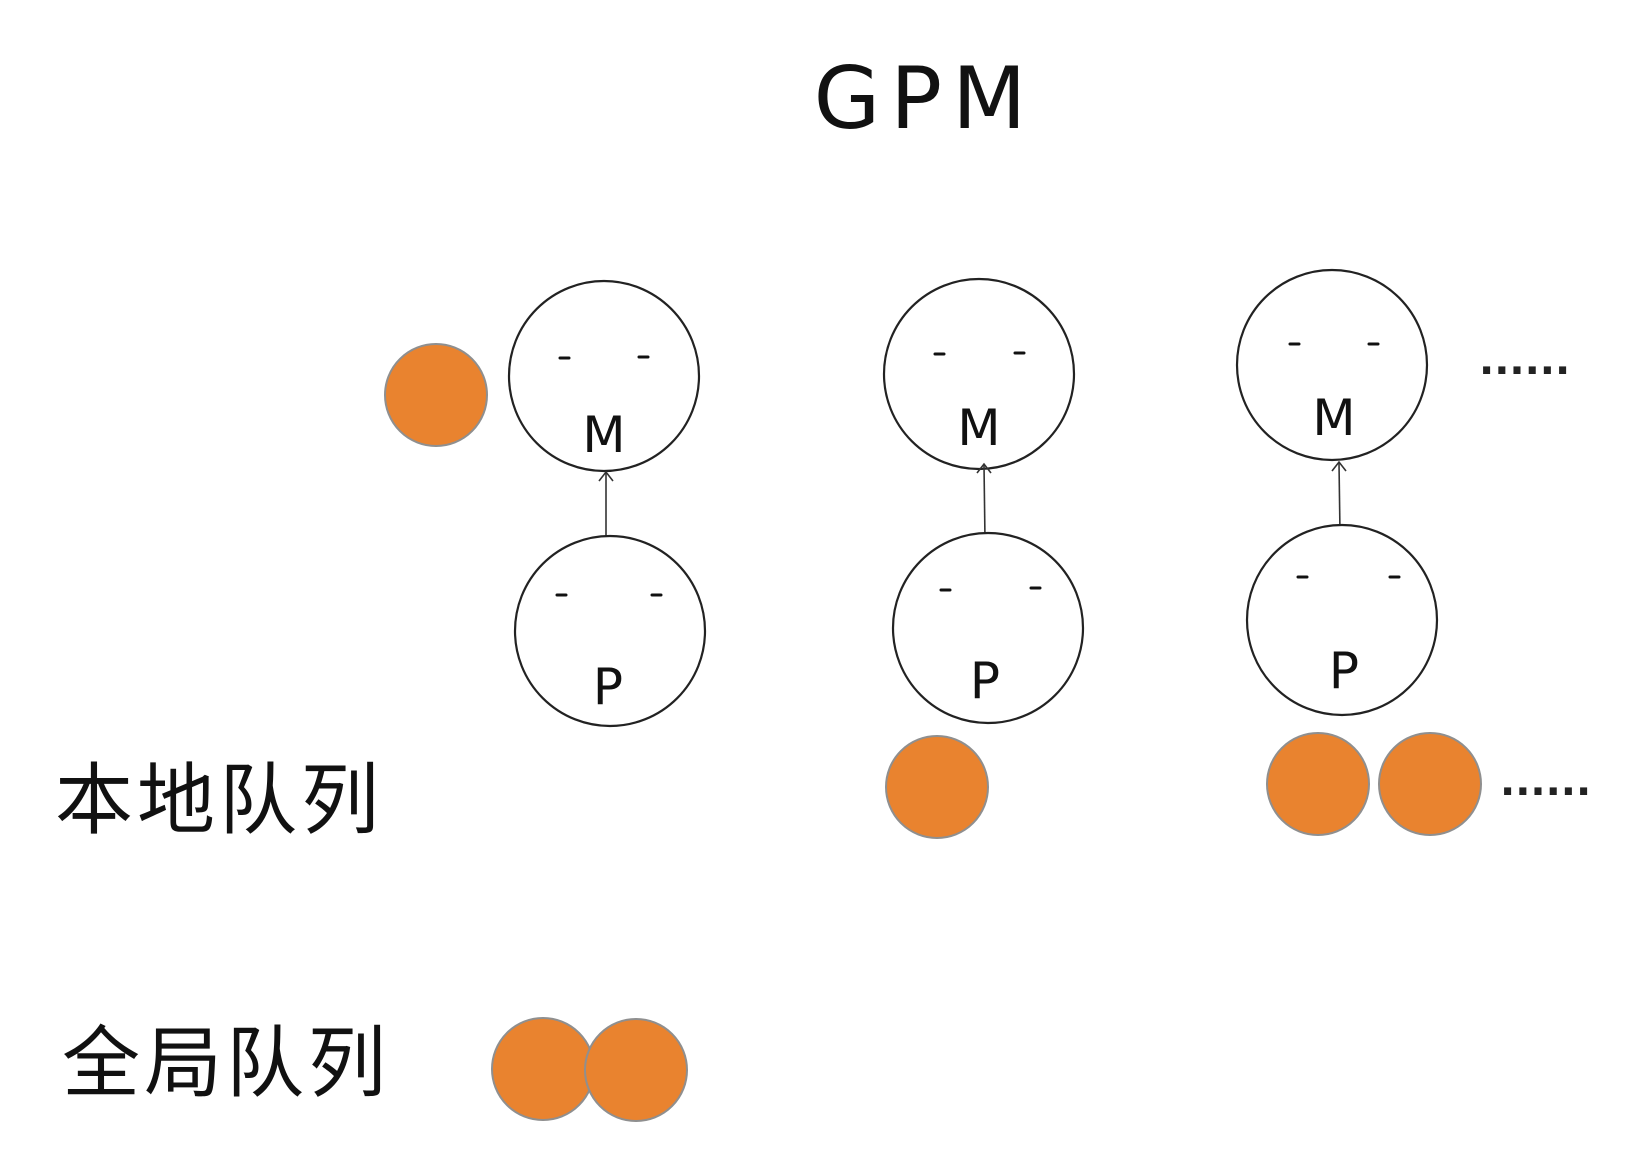 The height and width of the screenshot is (1150, 1652). I want to click on processor-node-1: P, so click(610, 631).